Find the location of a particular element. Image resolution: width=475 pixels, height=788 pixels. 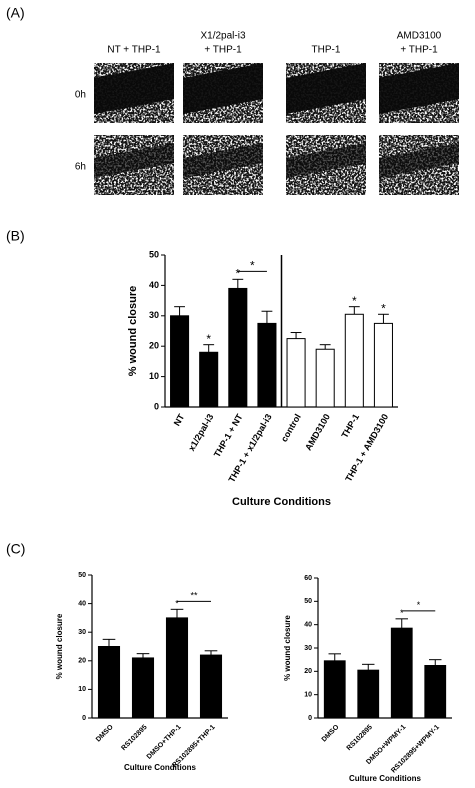

panel-label: (A) is located at coordinates (15, 13).